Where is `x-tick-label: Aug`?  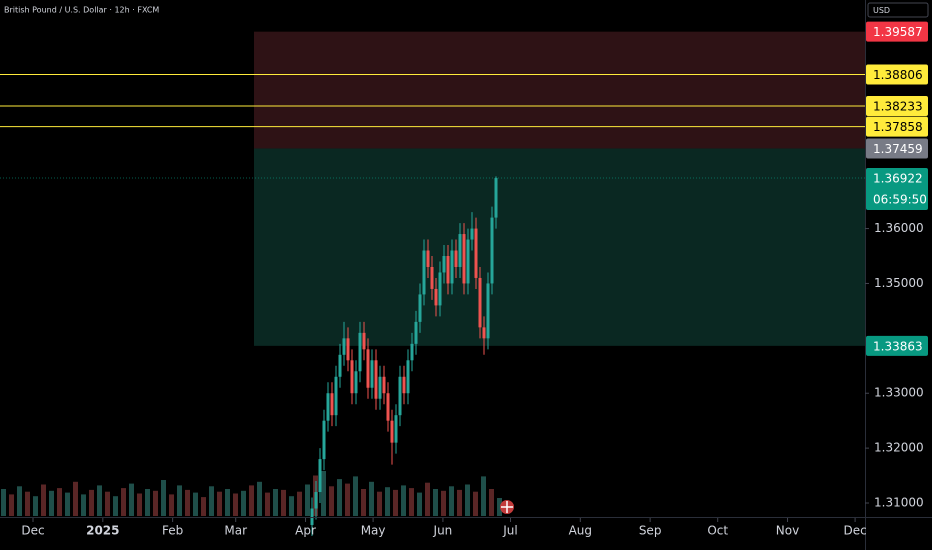
x-tick-label: Aug is located at coordinates (580, 531).